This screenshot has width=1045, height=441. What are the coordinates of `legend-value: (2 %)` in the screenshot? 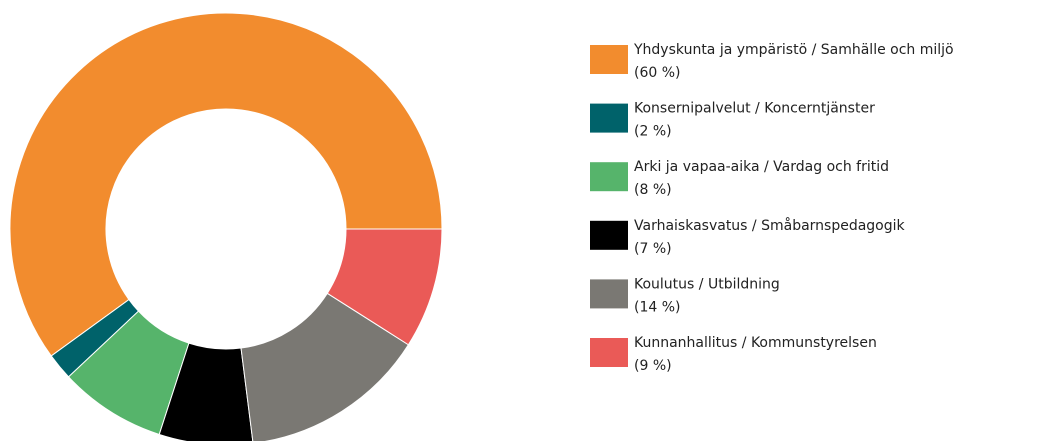 It's located at (653, 132).